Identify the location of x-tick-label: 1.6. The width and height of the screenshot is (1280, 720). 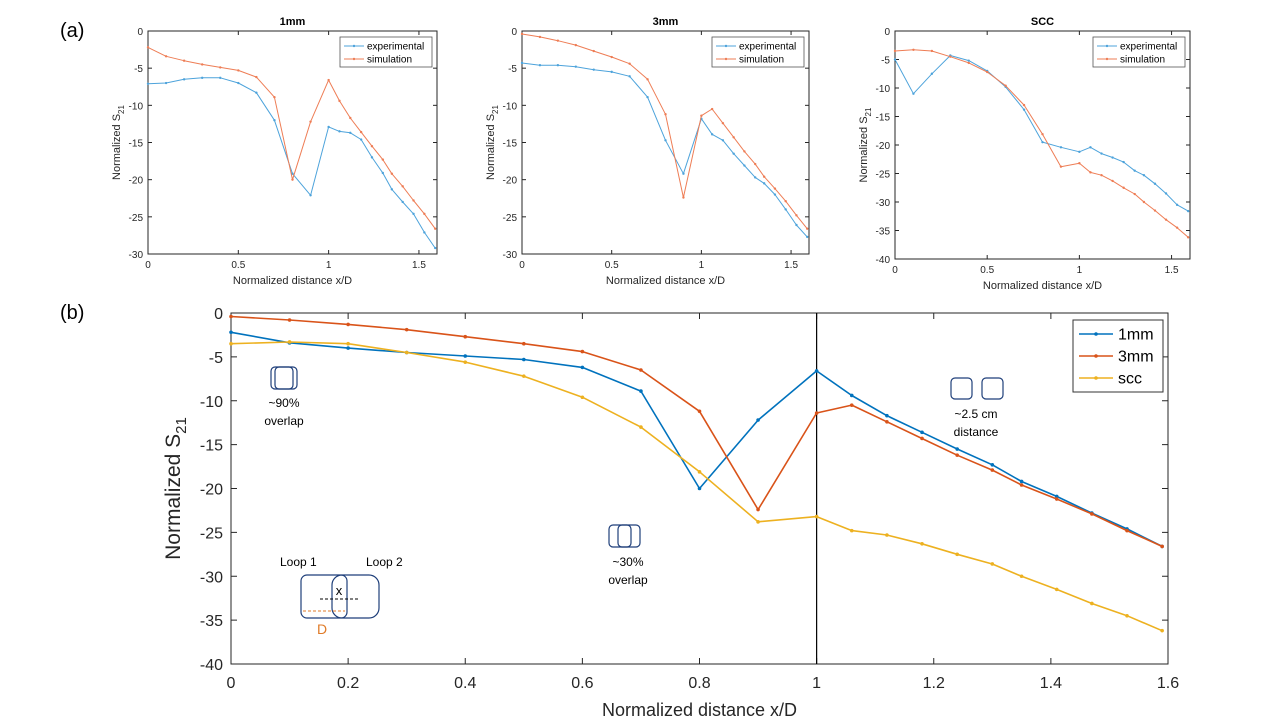
(1168, 683).